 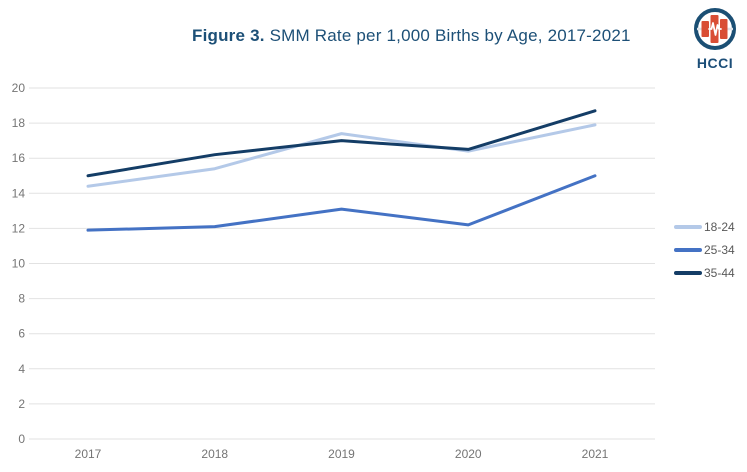 What do you see at coordinates (719, 226) in the screenshot?
I see `legend-label: 18-24` at bounding box center [719, 226].